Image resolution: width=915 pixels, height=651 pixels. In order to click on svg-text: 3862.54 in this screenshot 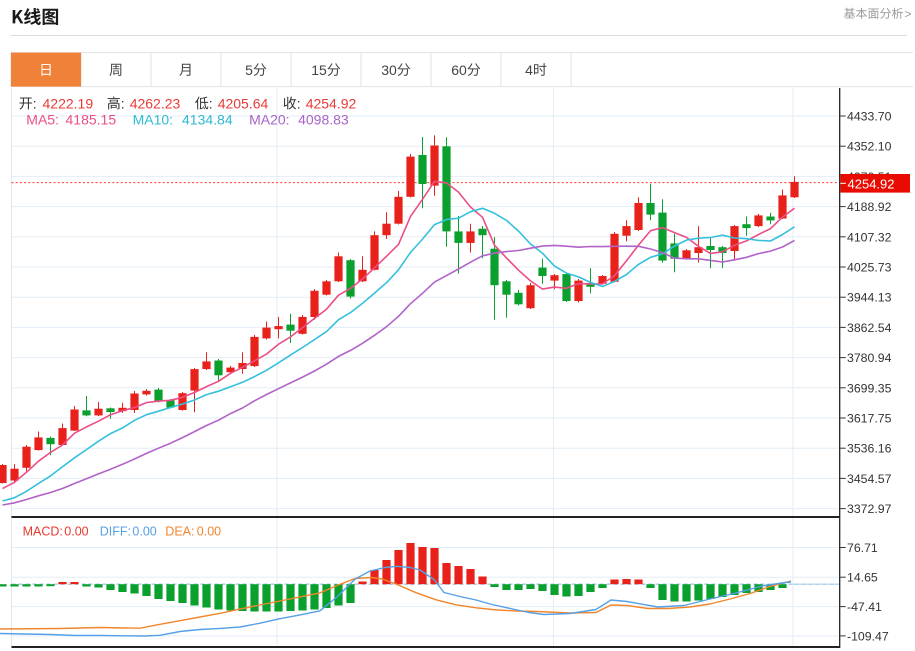, I will do `click(869, 328)`.